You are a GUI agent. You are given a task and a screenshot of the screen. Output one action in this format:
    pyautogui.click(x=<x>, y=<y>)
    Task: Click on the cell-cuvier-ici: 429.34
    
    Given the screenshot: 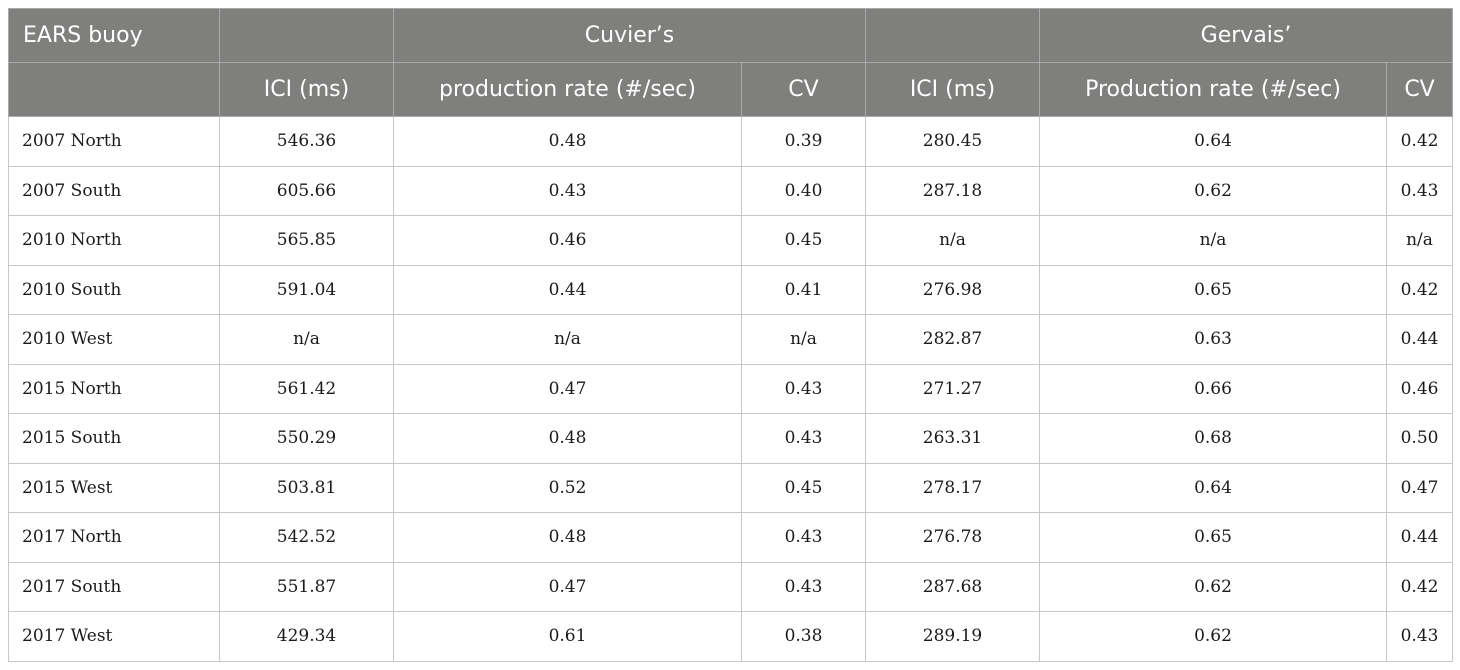 What is the action you would take?
    pyautogui.click(x=306, y=636)
    